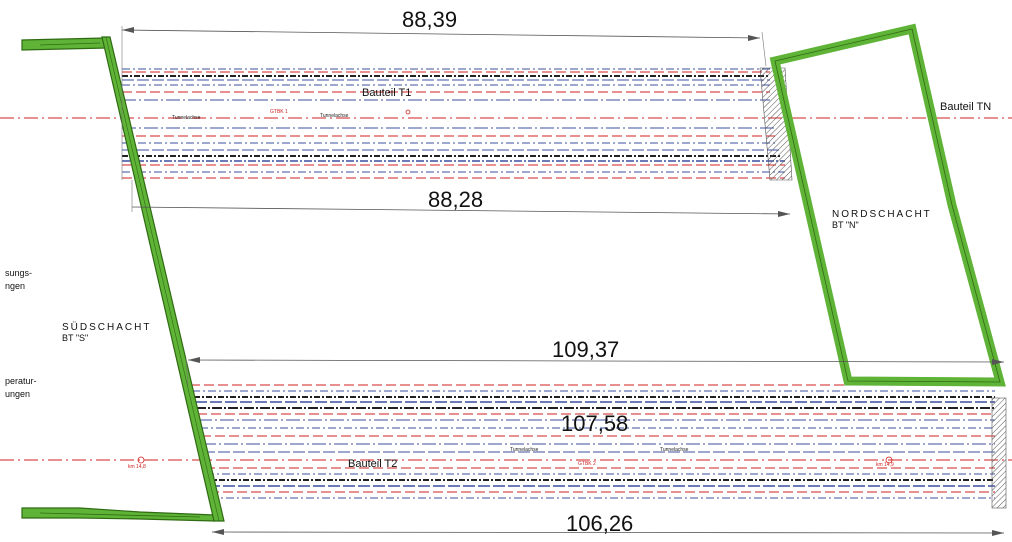  Describe the element at coordinates (186, 118) in the screenshot. I see `tunnelachse-t1-a: Tunnelachse` at that location.